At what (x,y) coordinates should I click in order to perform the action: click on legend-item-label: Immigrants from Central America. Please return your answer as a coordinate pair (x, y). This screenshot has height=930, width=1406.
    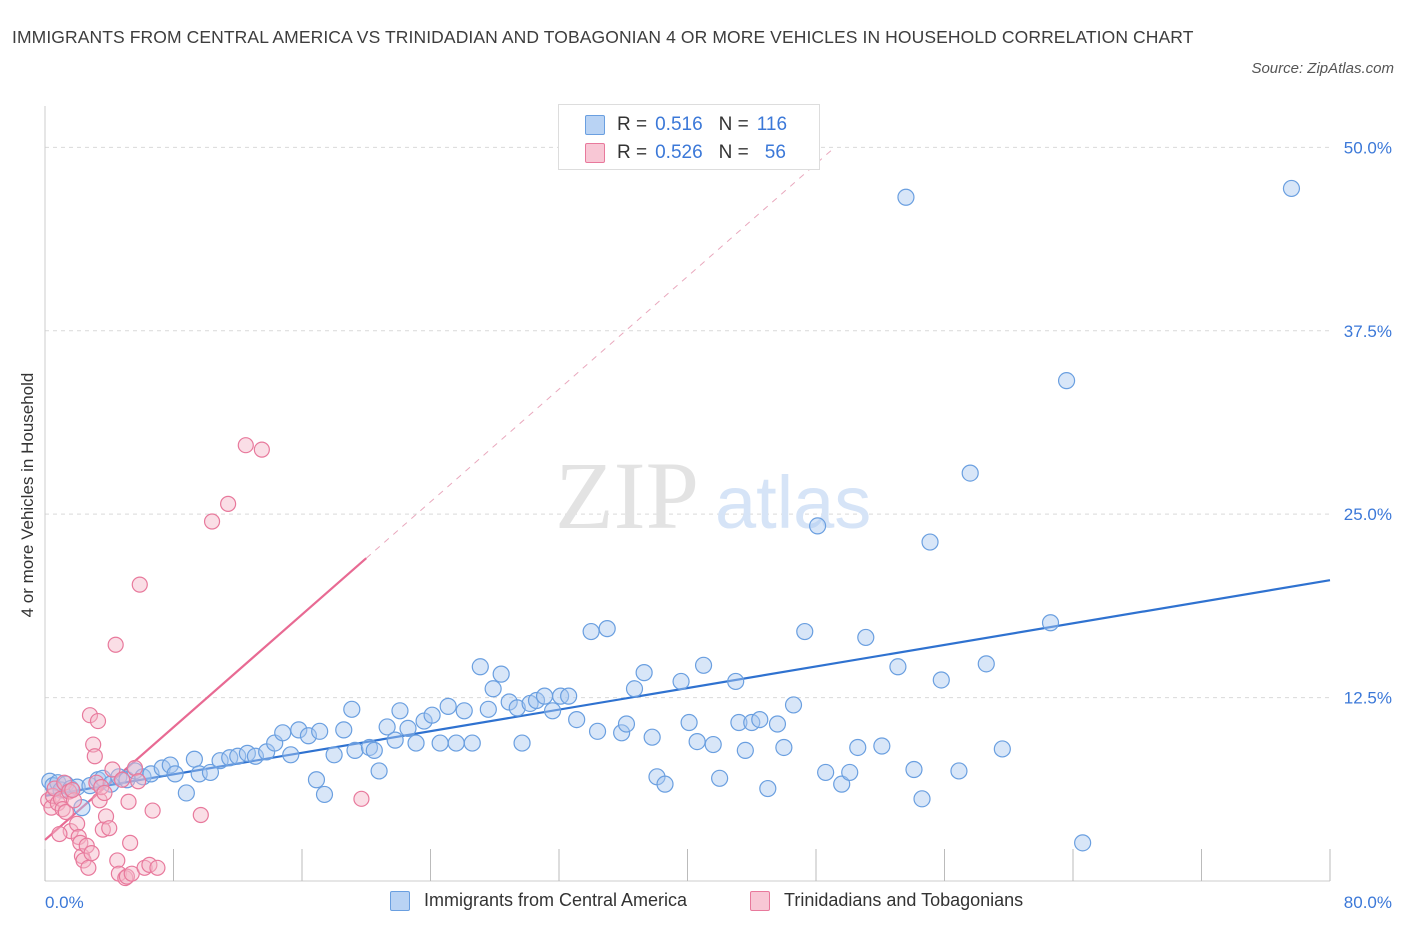
    Looking at the image, I should click on (556, 900).